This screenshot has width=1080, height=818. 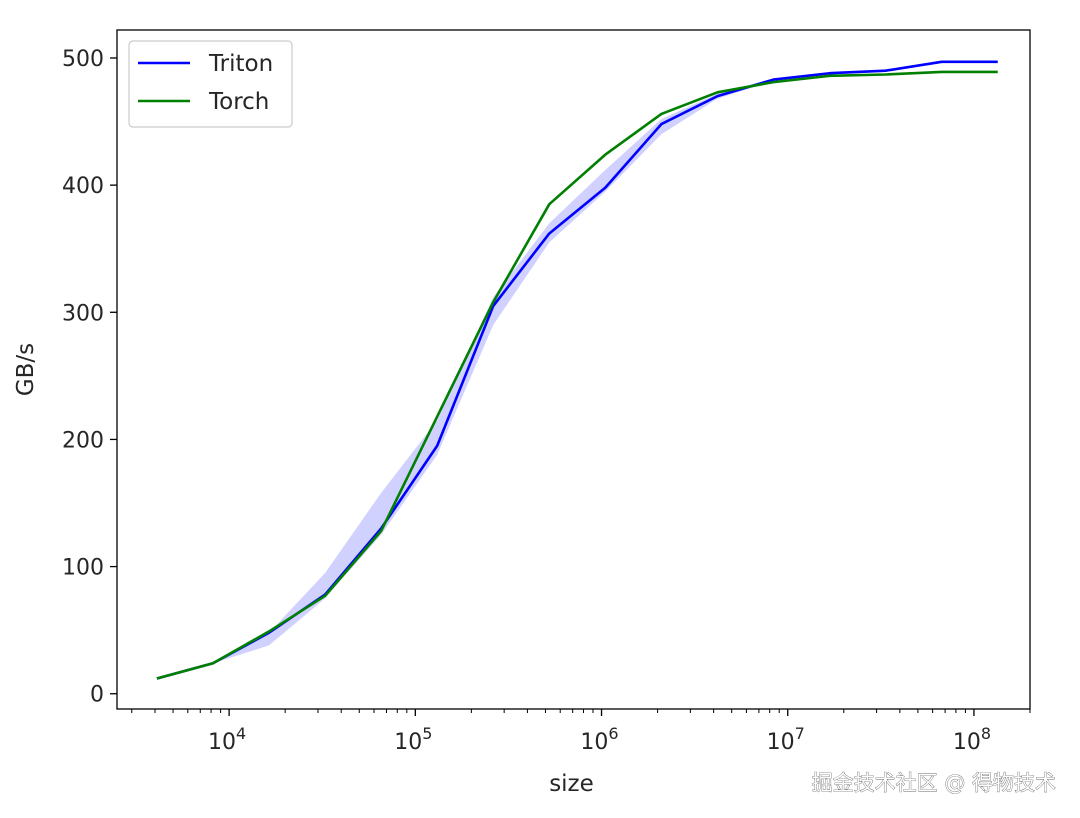 What do you see at coordinates (83, 313) in the screenshot?
I see `y-tick-label: 300` at bounding box center [83, 313].